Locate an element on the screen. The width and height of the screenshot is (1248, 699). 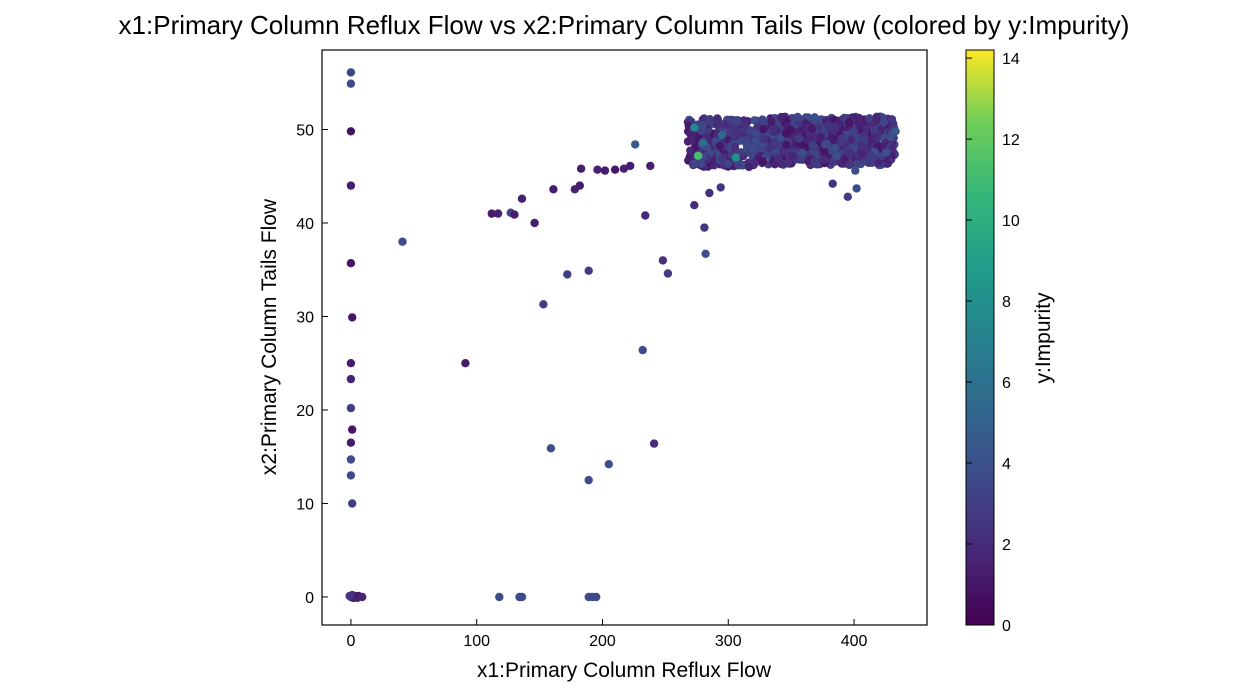
colorbar-tick-label: 2 is located at coordinates (1006, 545).